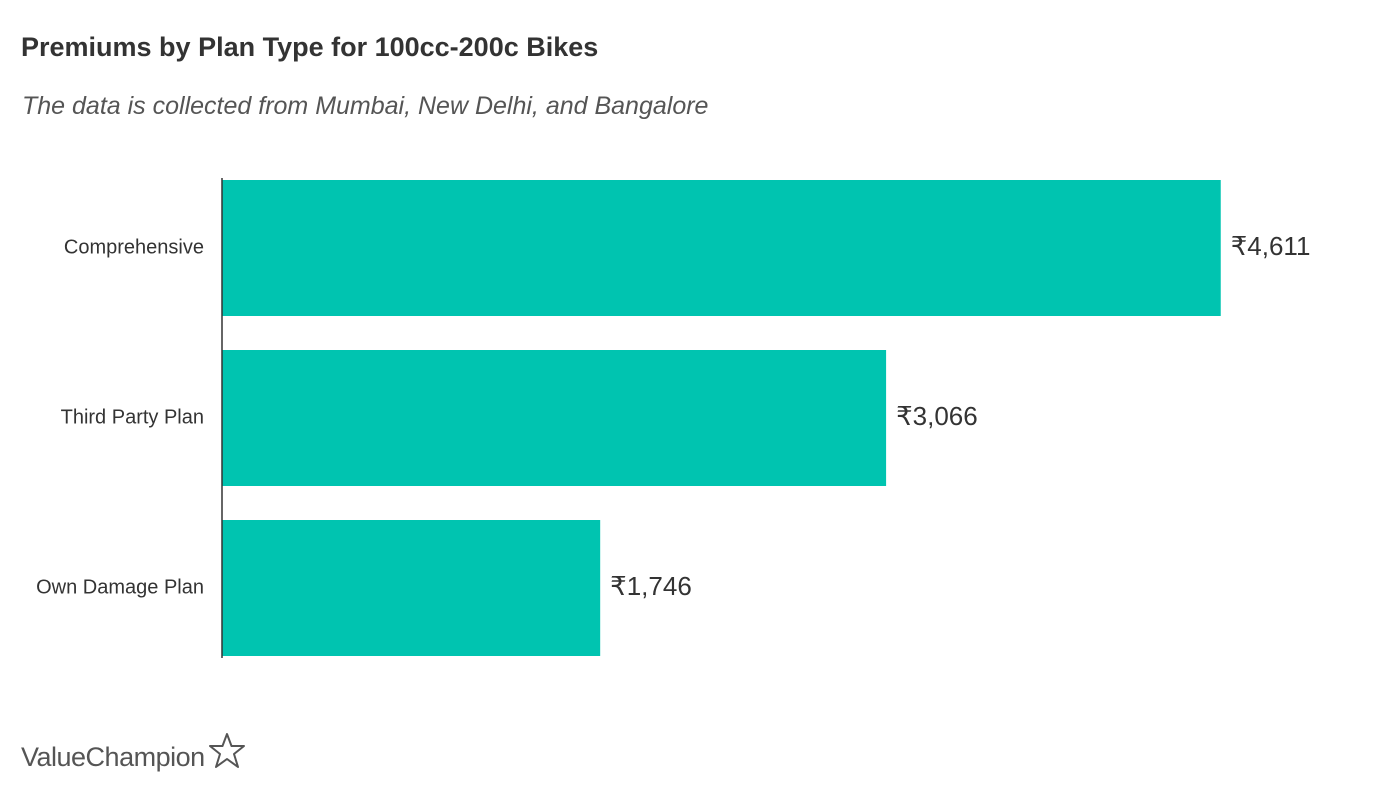 The image size is (1400, 804). I want to click on category-label: Own Damage Plan, so click(120, 587).